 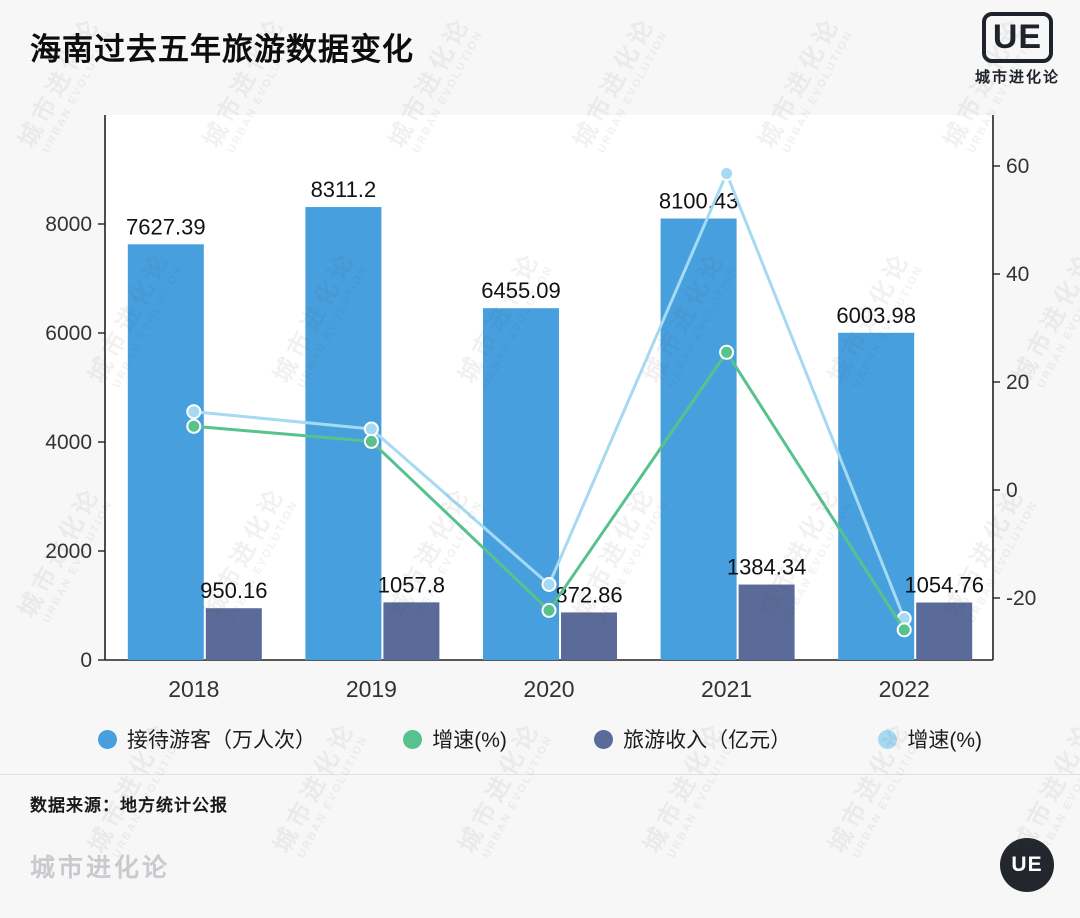 I want to click on bar-visitors-2022, so click(x=876, y=496).